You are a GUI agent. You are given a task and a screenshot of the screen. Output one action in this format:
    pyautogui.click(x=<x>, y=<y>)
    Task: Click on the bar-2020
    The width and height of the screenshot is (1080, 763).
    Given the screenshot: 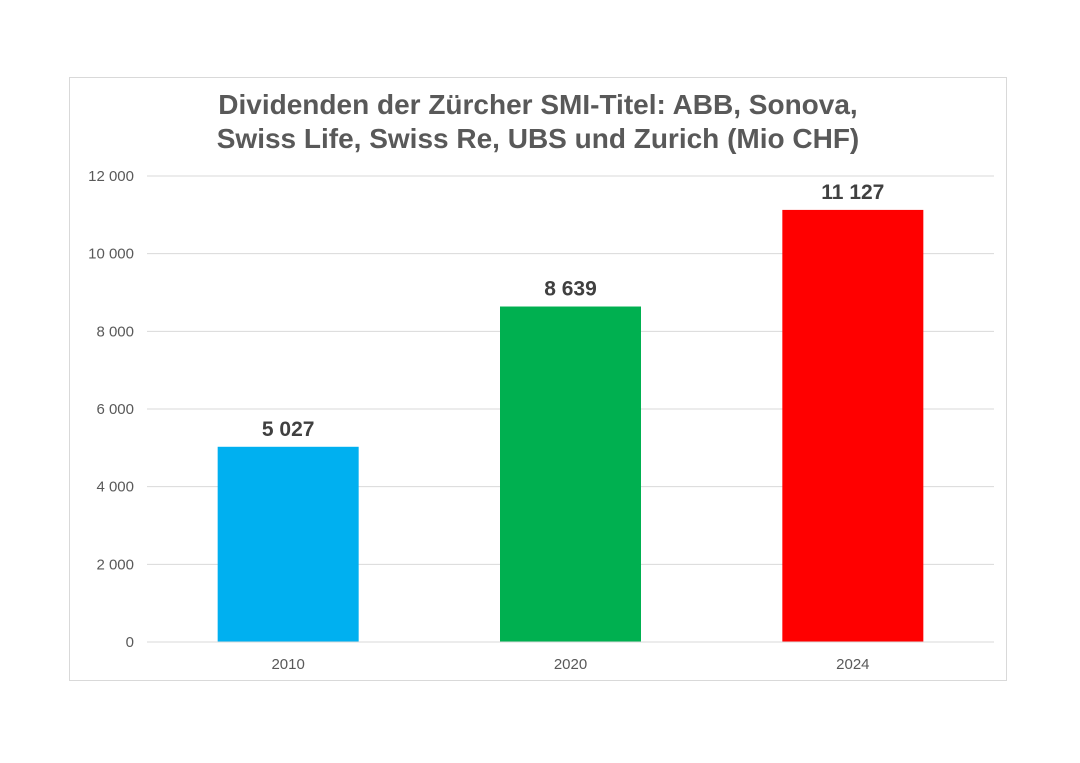 What is the action you would take?
    pyautogui.click(x=570, y=474)
    